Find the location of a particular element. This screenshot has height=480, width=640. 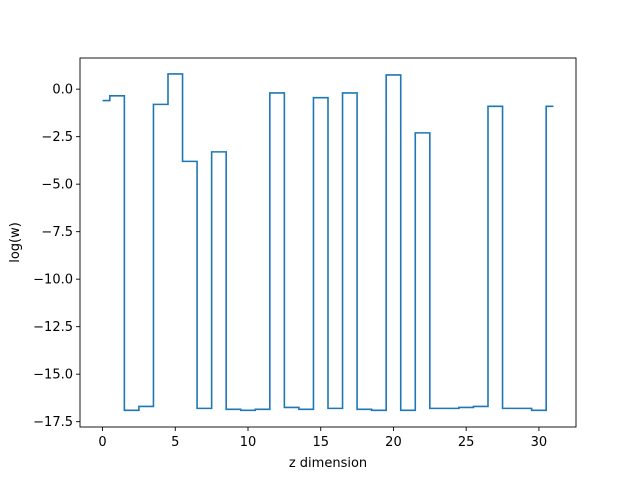

x-tick-label: 0 is located at coordinates (102, 442).